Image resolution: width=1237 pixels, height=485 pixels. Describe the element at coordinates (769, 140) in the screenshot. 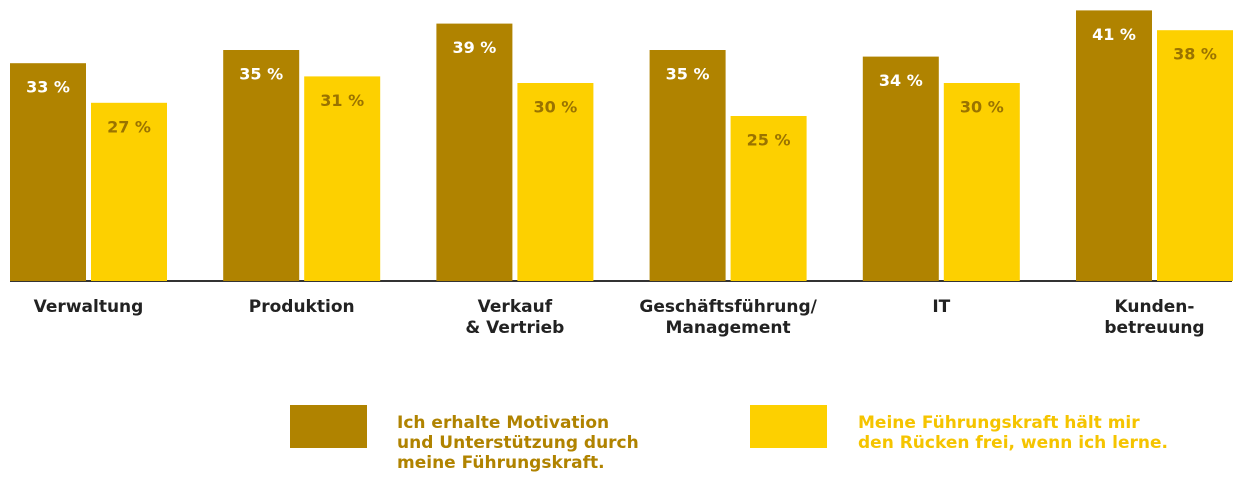

I see `value-label: 25 %` at that location.